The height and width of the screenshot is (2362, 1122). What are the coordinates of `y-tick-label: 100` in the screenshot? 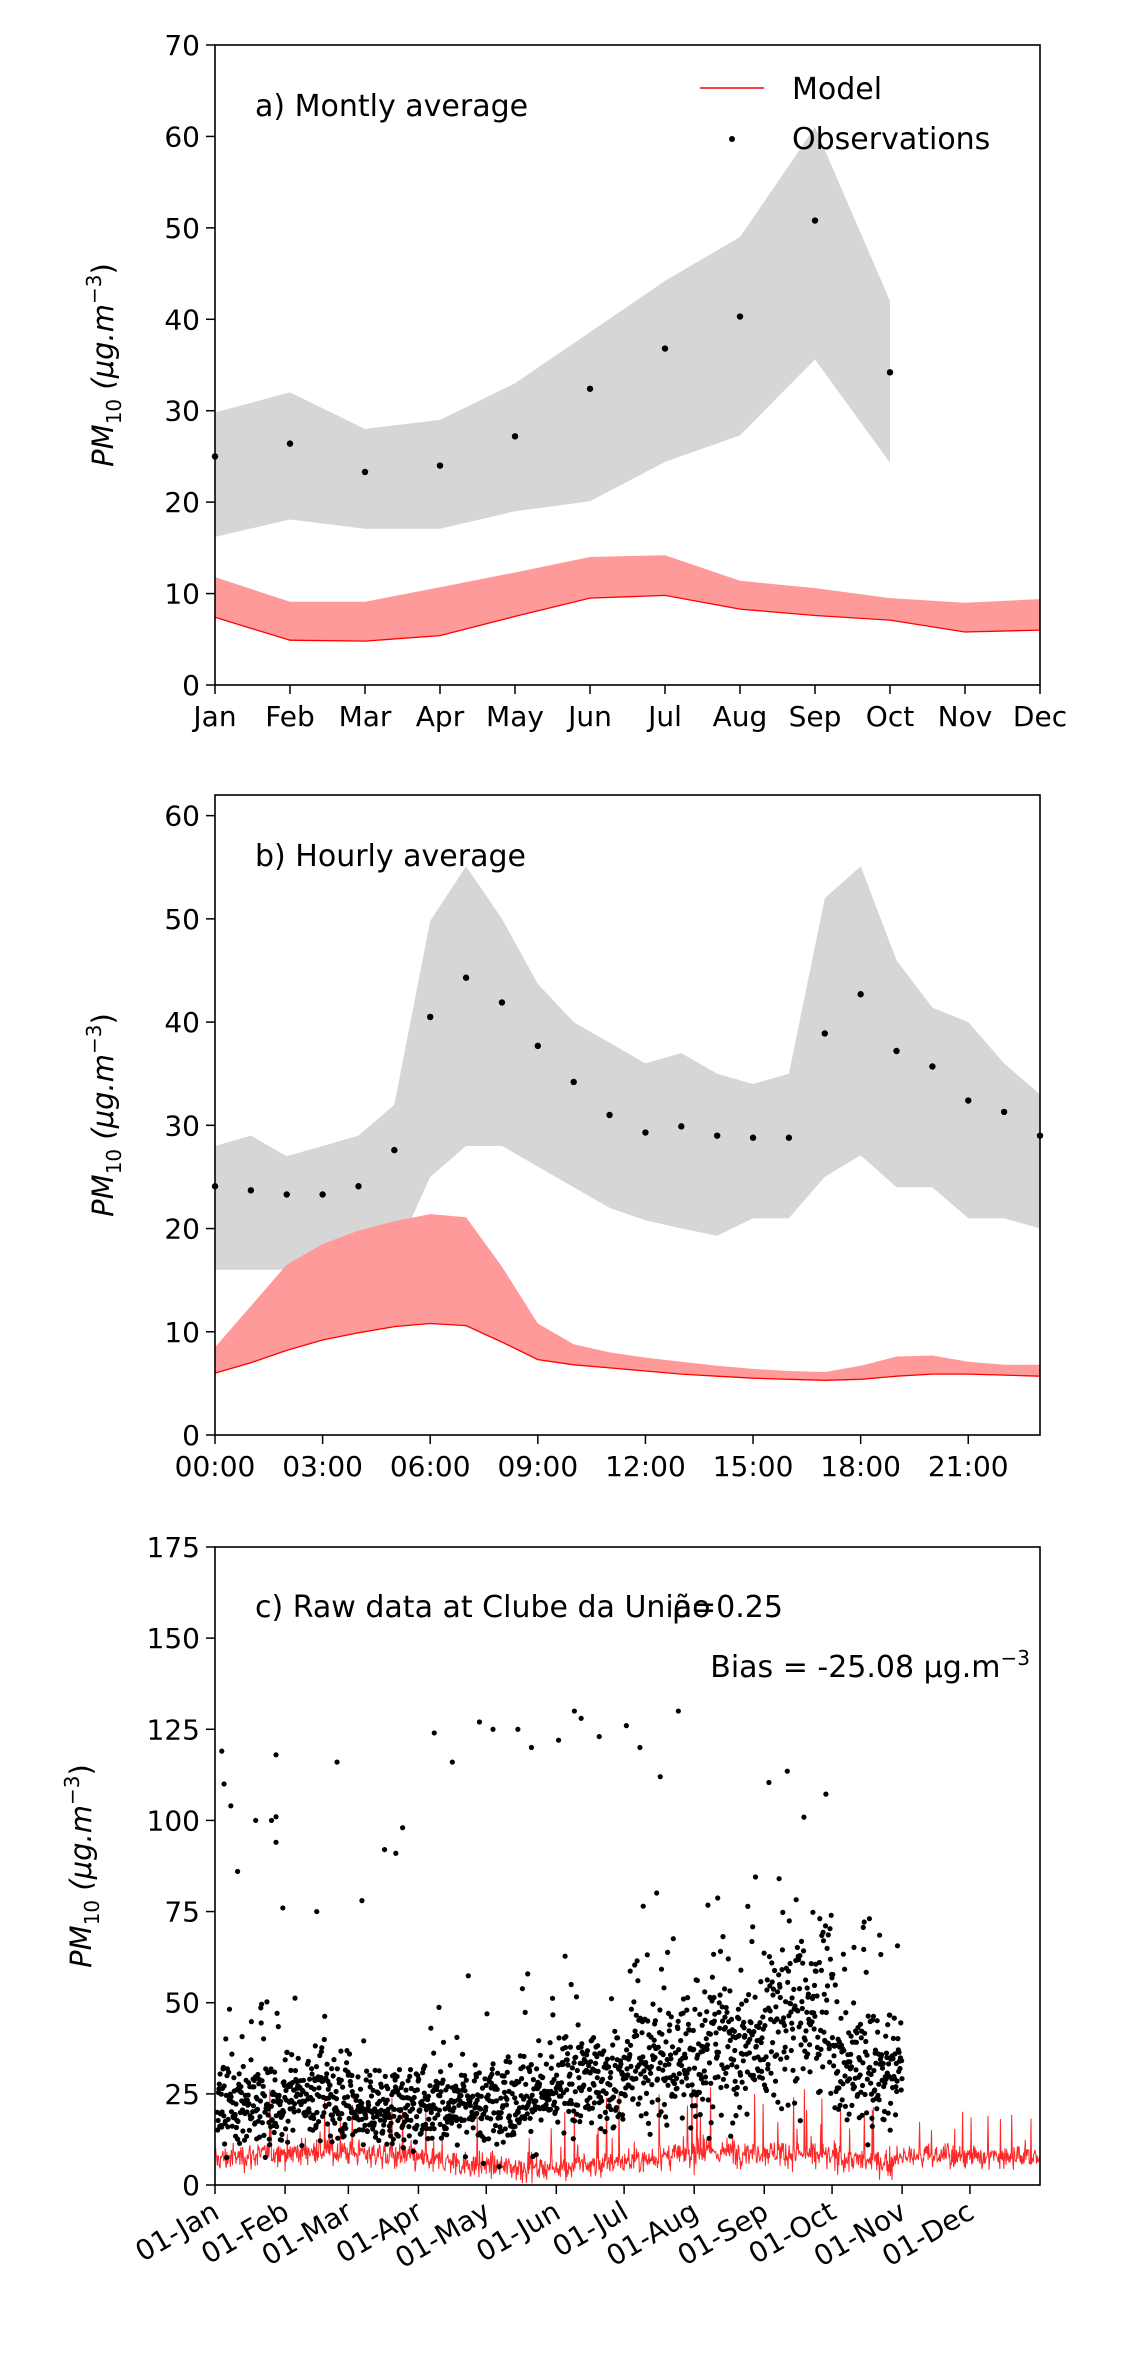 It's located at (173, 1820).